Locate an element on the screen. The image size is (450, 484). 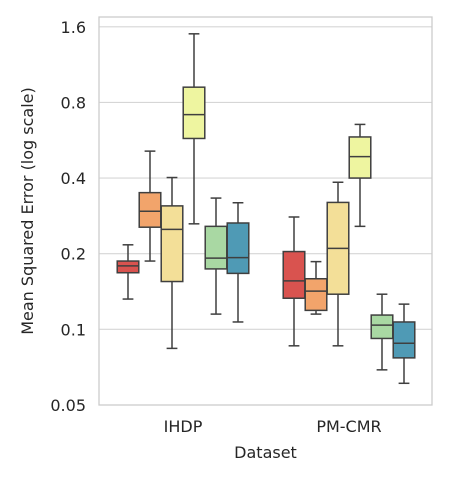
y-axis-label: Mean Squared Error (log scale) is located at coordinates (27, 211).